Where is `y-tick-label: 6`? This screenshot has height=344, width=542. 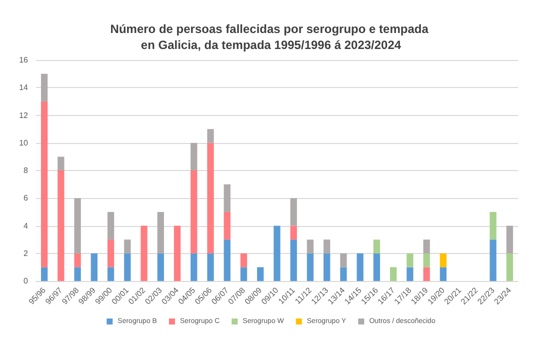 y-tick-label: 6 is located at coordinates (26, 198).